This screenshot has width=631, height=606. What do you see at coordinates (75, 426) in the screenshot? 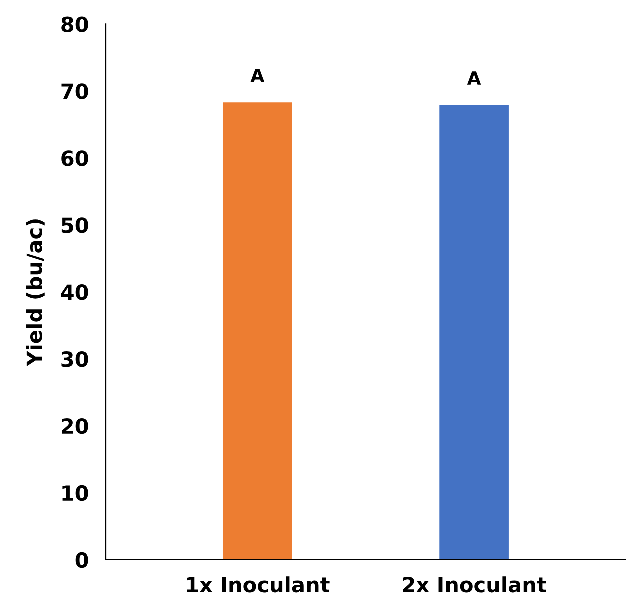
I see `y-tick-label: 20` at bounding box center [75, 426].